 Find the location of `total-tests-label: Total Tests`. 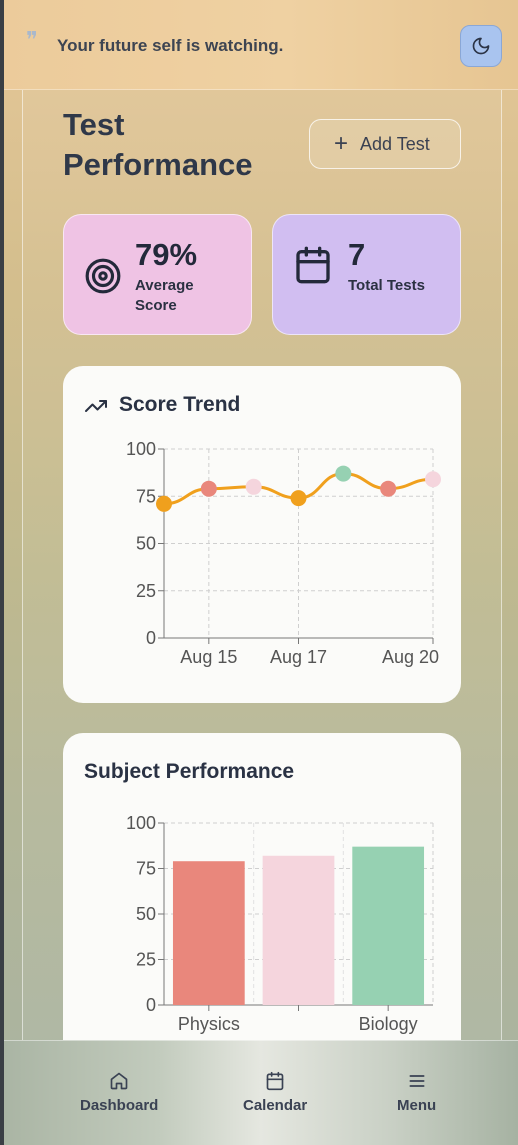

total-tests-label: Total Tests is located at coordinates (386, 285).